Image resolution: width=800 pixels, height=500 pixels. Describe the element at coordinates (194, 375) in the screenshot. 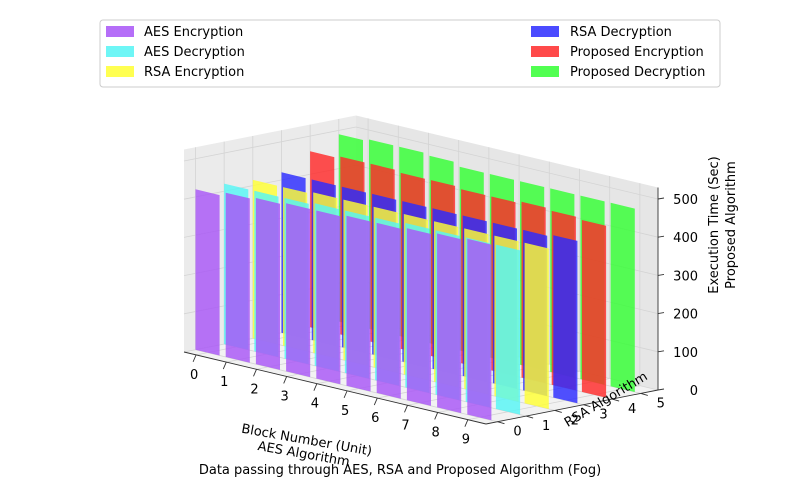

I see `x-tick-label: 0` at that location.